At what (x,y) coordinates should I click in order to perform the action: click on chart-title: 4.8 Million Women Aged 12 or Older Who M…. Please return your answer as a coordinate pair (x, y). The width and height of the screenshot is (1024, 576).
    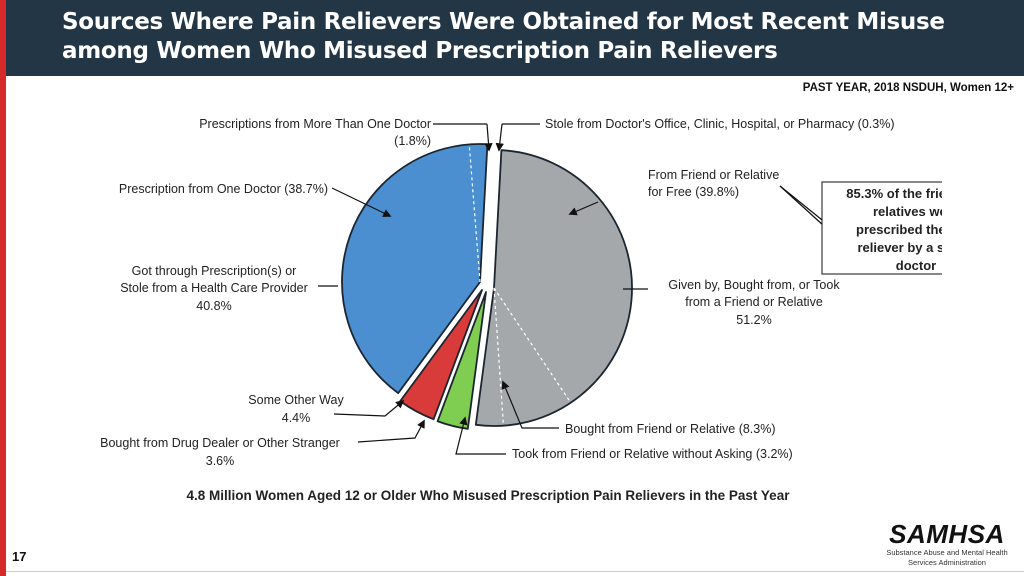
    Looking at the image, I should click on (489, 495).